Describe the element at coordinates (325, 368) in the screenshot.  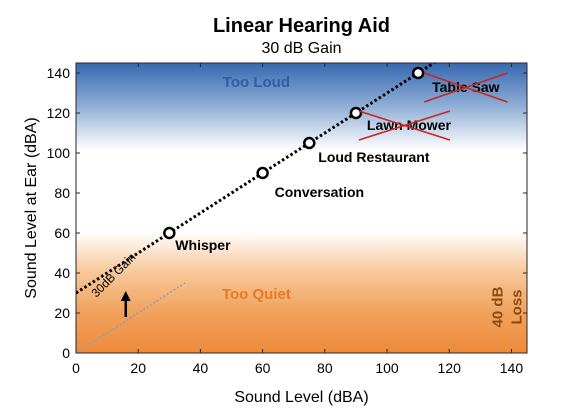
I see `x-tick-label-4: 80` at that location.